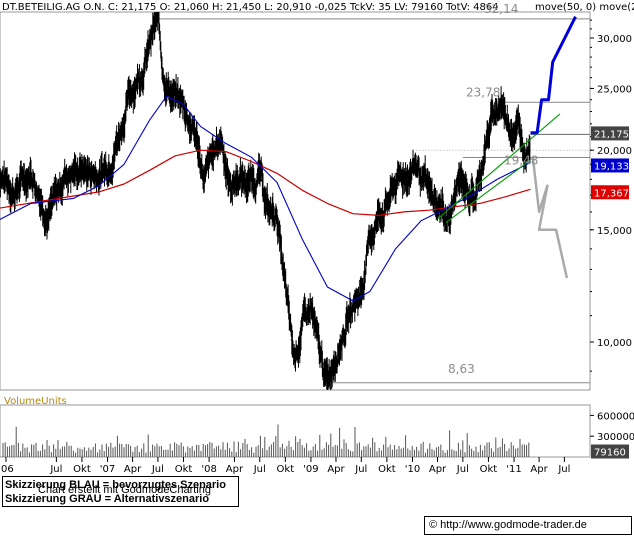 This screenshot has height=539, width=634. I want to click on x-tick-label: '08, so click(208, 469).